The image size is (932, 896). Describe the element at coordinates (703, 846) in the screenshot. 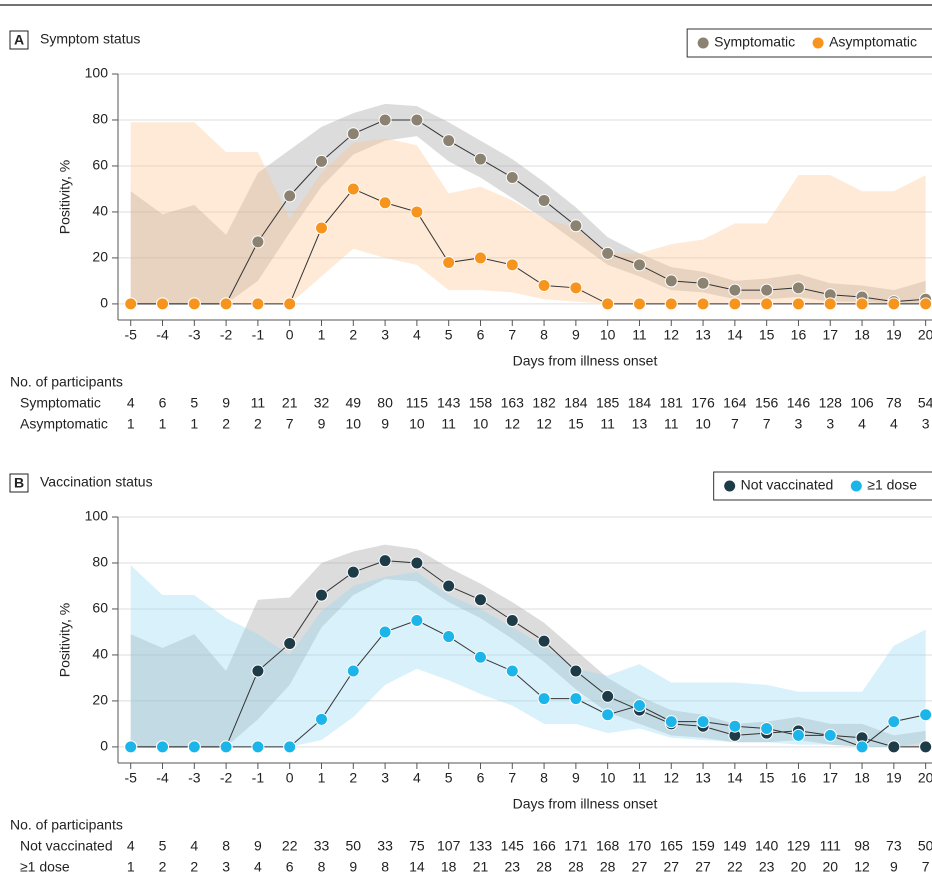

I see `count: 159` at that location.